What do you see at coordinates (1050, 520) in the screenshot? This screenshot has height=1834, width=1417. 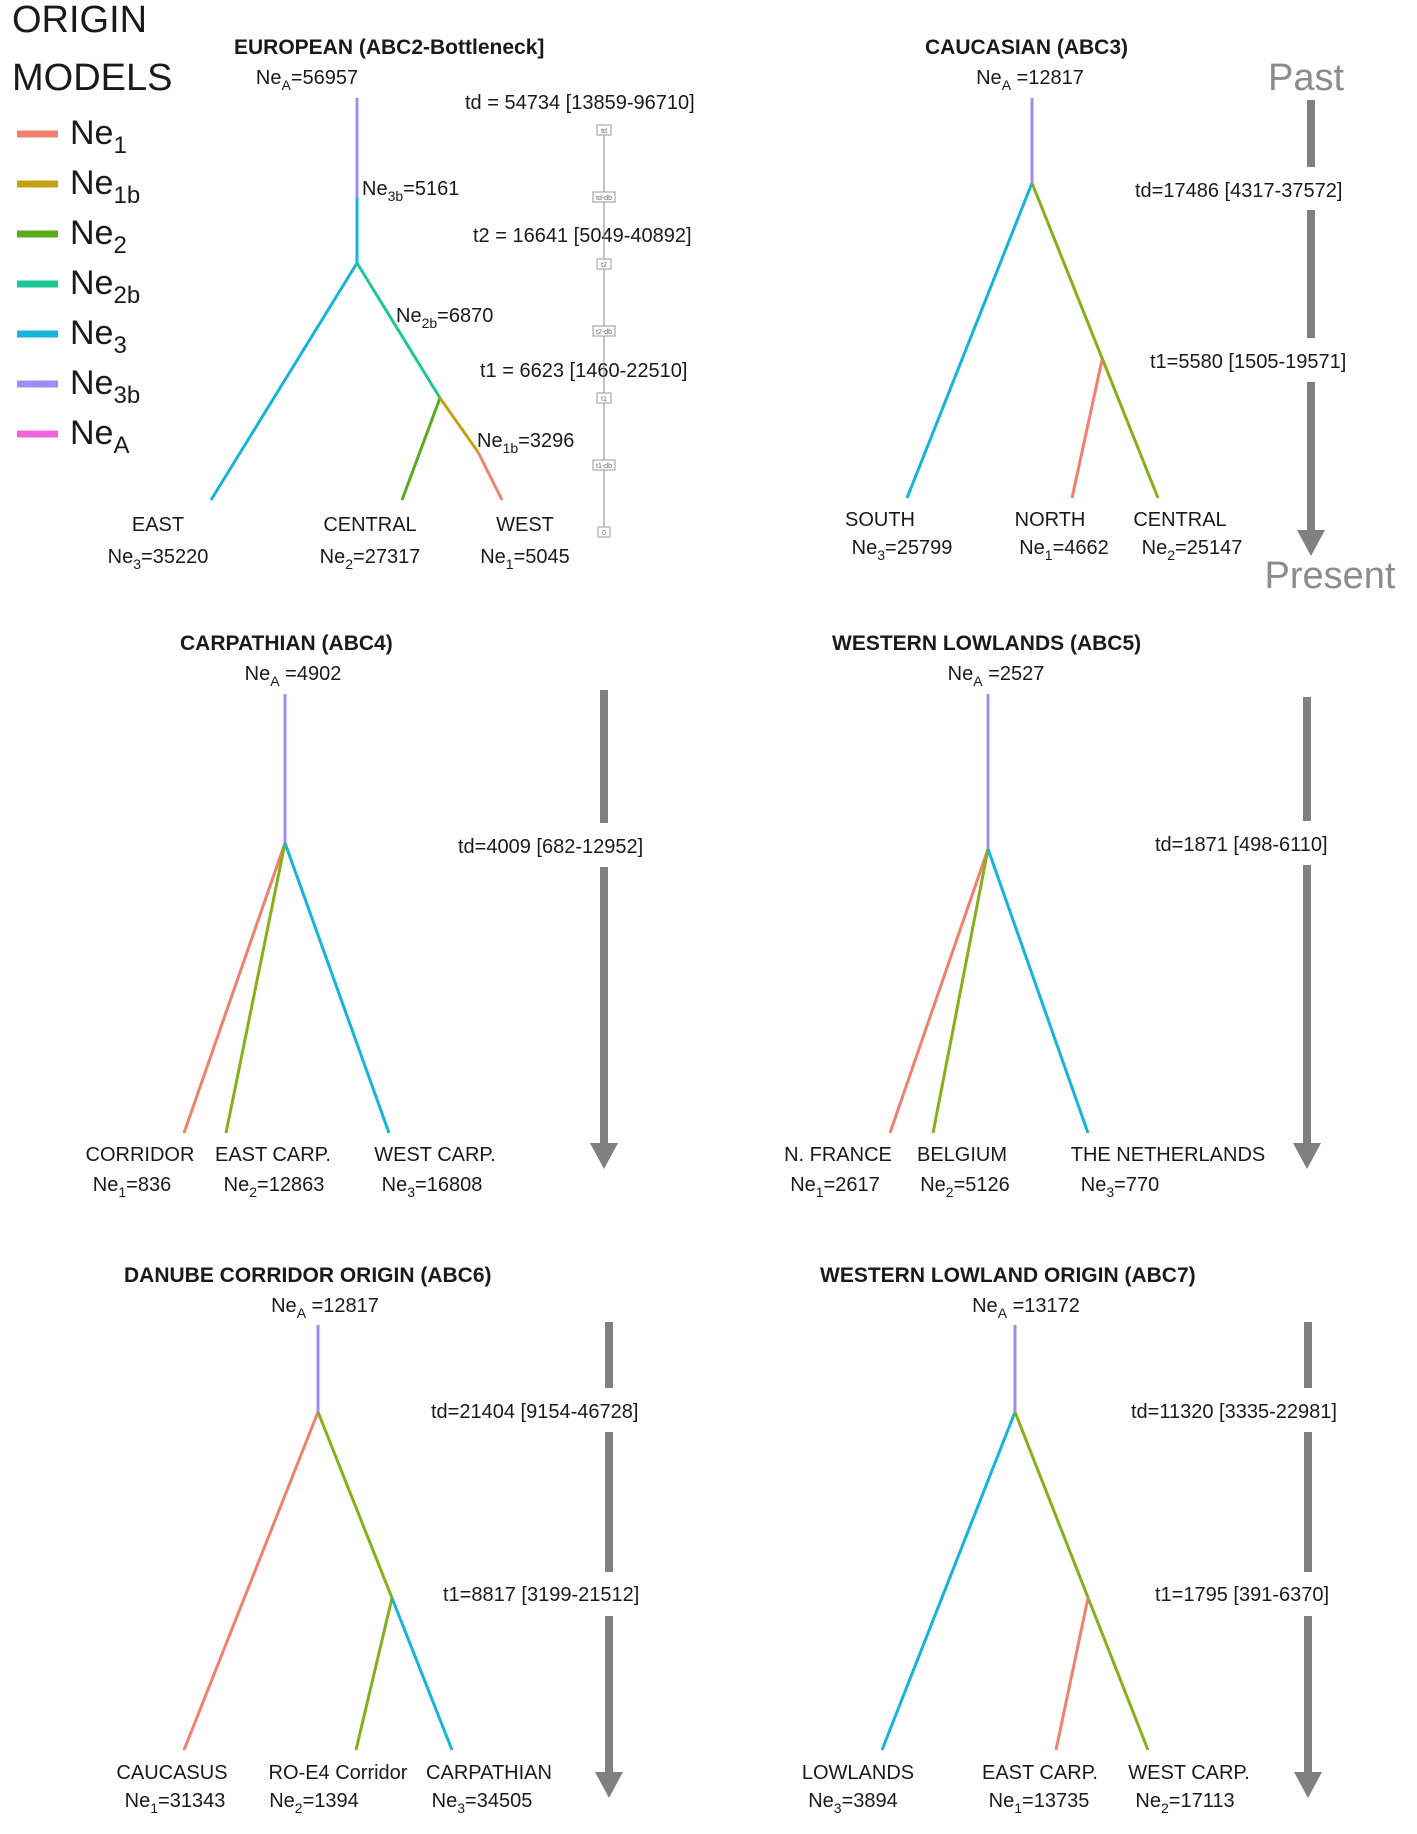 I see `pop-name-north: NORTH` at bounding box center [1050, 520].